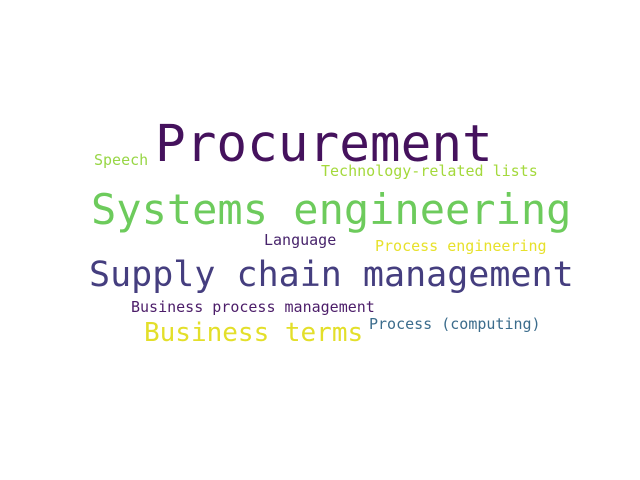 Image resolution: width=640 pixels, height=480 pixels. What do you see at coordinates (121, 160) in the screenshot?
I see `word-speech: Speech` at bounding box center [121, 160].